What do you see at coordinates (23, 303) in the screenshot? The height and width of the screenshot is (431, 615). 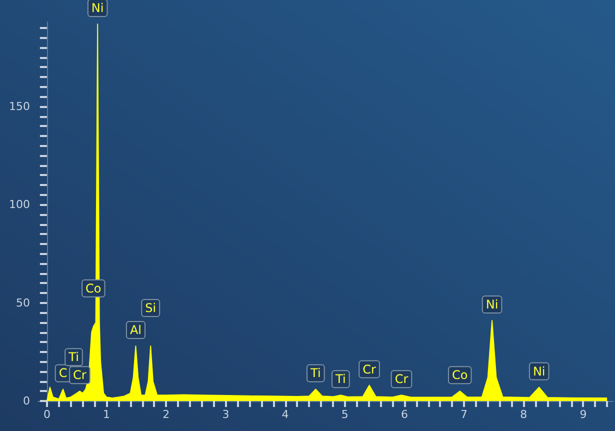 I see `y-tick-label: 50` at bounding box center [23, 303].